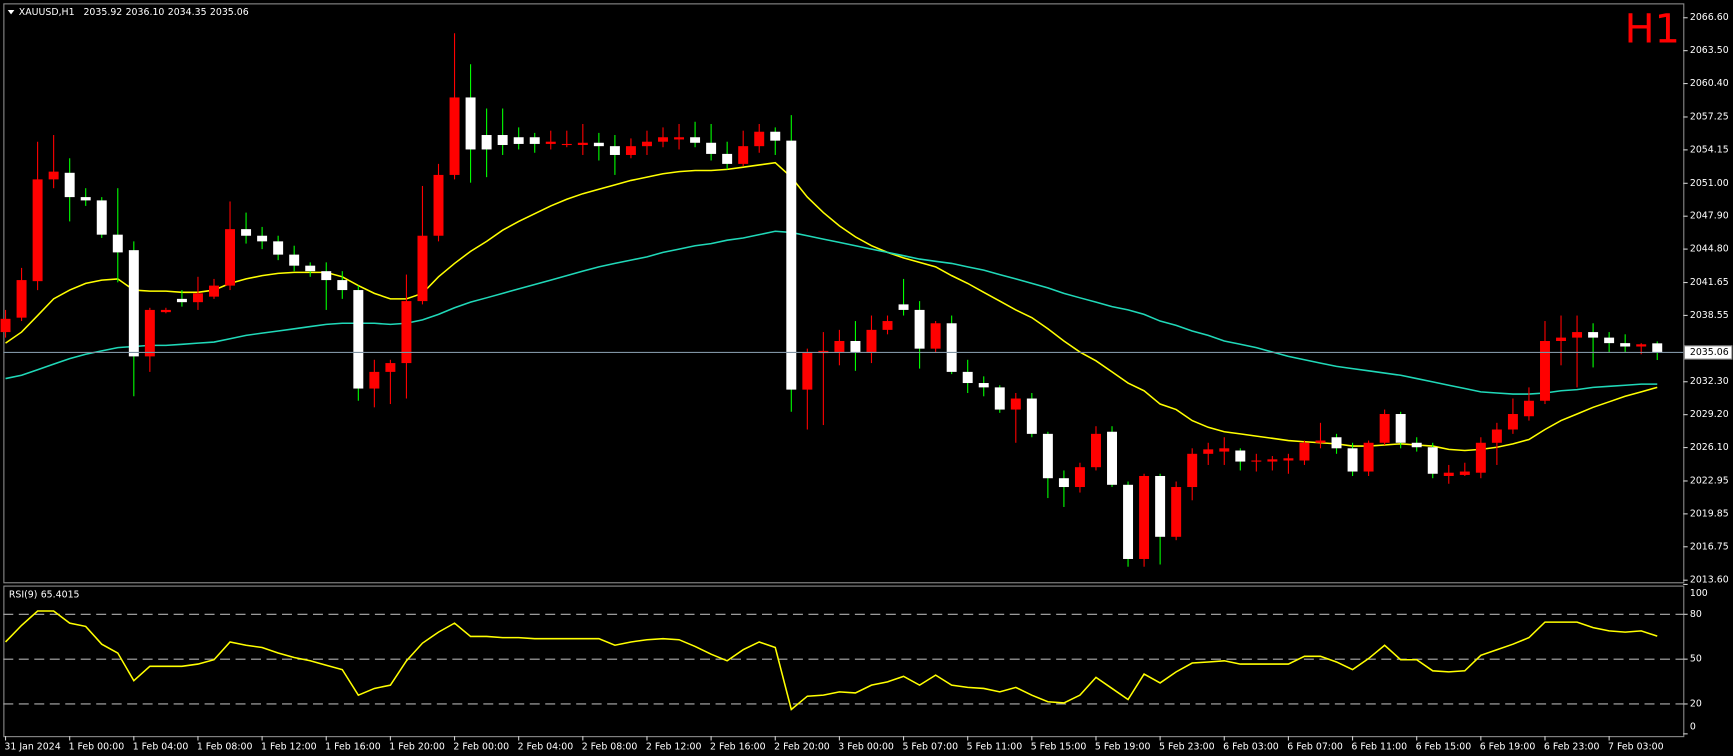 This screenshot has width=1733, height=756. Describe the element at coordinates (353, 747) in the screenshot. I see `x-tick-label: 1 Feb 16:00` at that location.